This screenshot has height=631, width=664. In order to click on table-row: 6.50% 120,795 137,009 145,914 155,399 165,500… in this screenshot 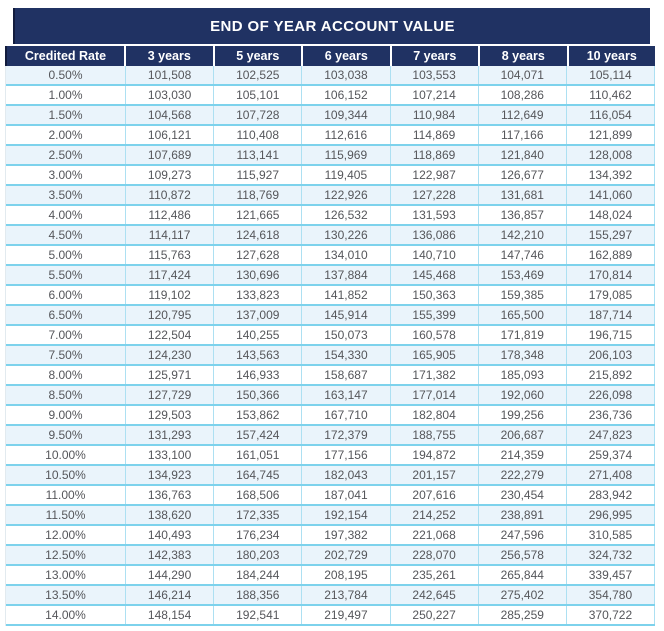, I will do `click(331, 316)`.